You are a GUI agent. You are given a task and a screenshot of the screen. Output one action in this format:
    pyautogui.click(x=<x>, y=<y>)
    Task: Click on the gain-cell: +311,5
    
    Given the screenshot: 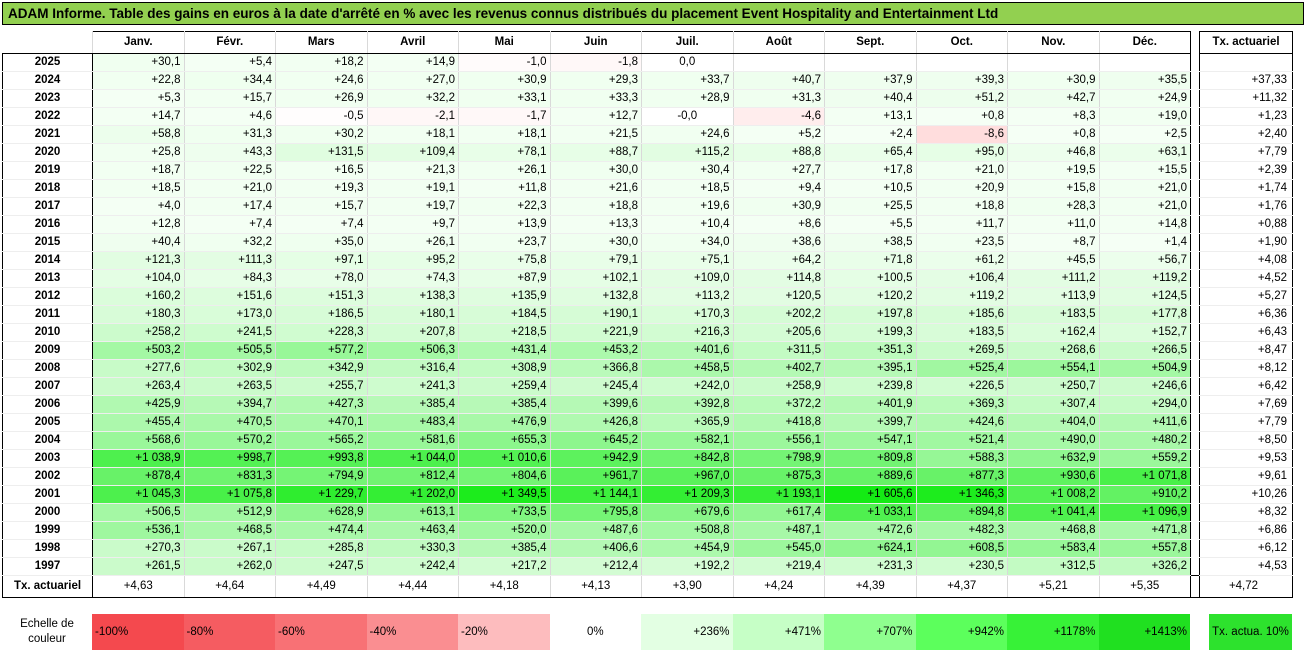 What is the action you would take?
    pyautogui.click(x=779, y=350)
    